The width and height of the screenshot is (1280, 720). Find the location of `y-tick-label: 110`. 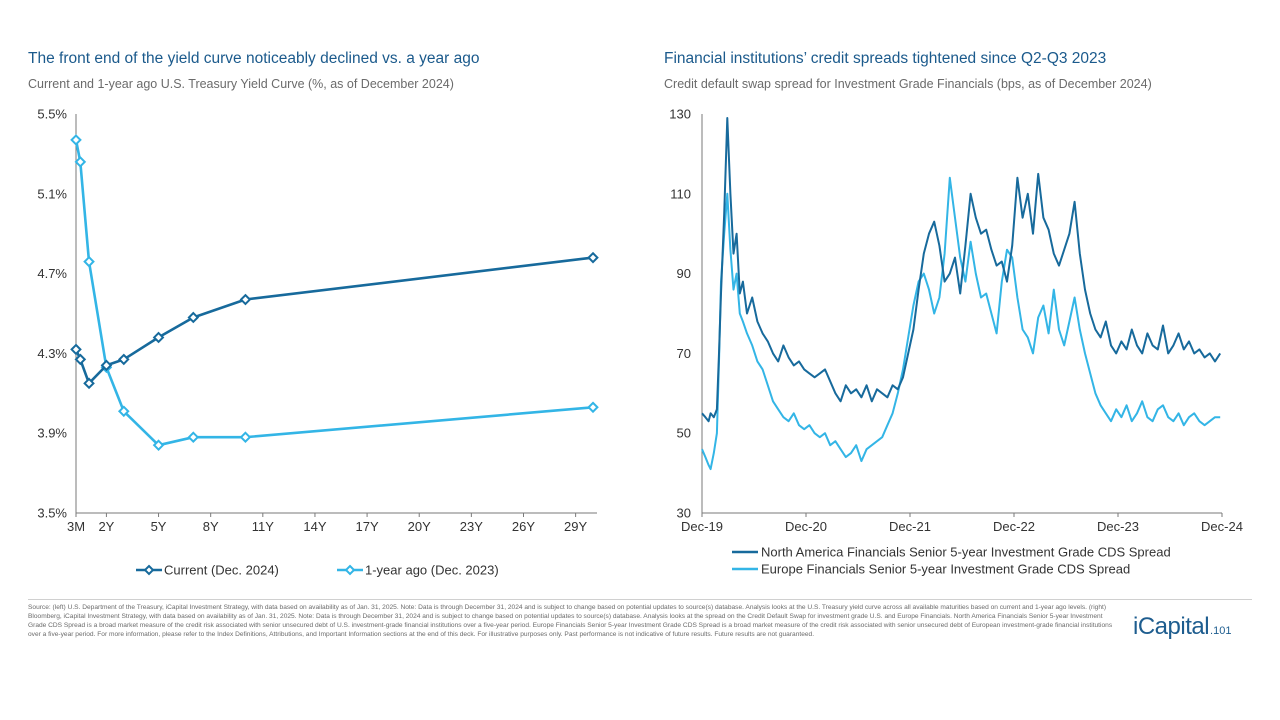

y-tick-label: 110 is located at coordinates (680, 193).